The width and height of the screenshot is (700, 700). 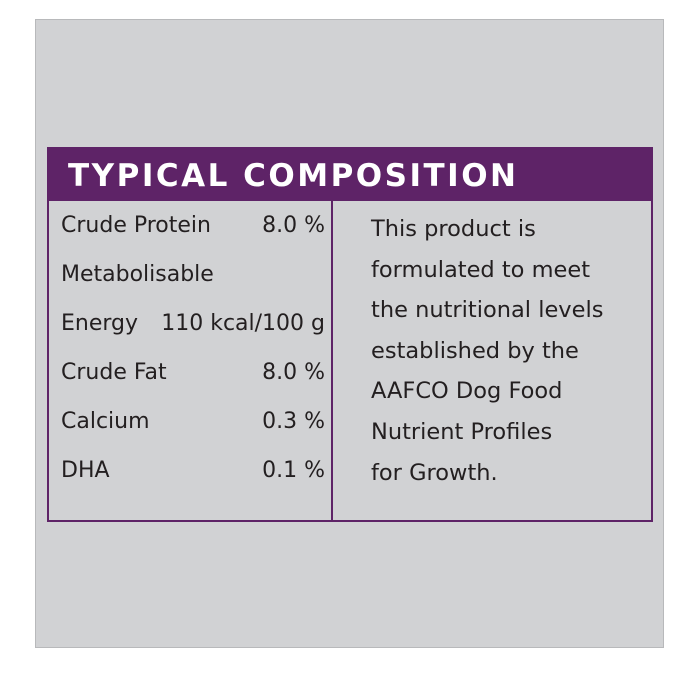 I want to click on card-header: TYPICAL COMPOSITION, so click(x=350, y=175).